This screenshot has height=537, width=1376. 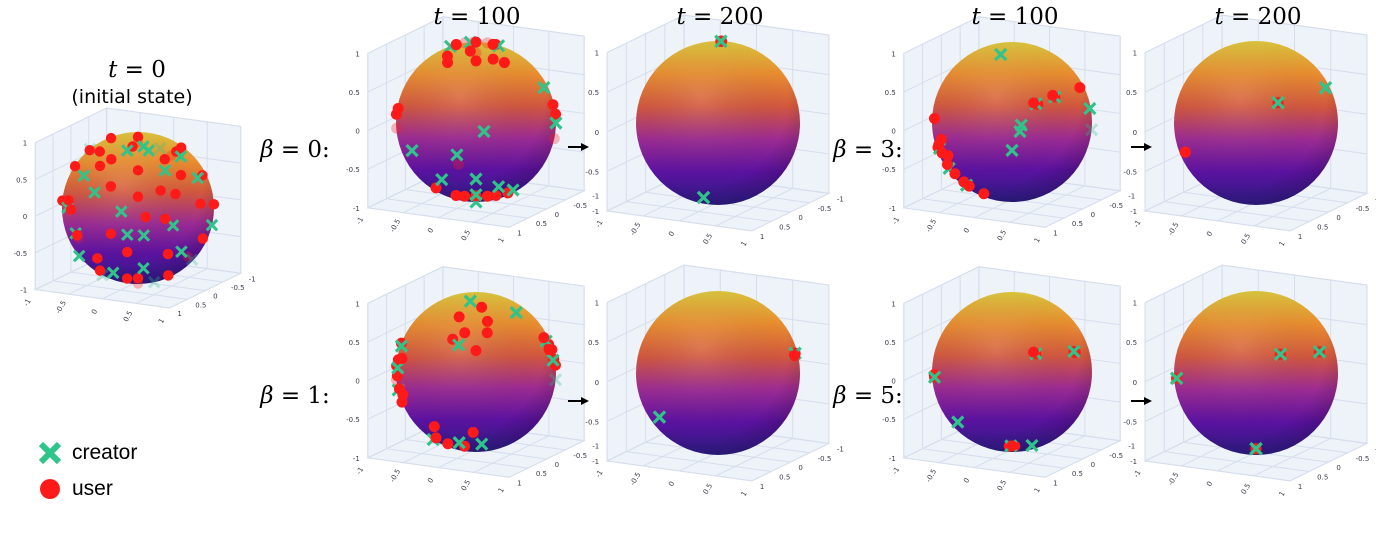 I want to click on x-tick-label: -1, so click(x=1131, y=447).